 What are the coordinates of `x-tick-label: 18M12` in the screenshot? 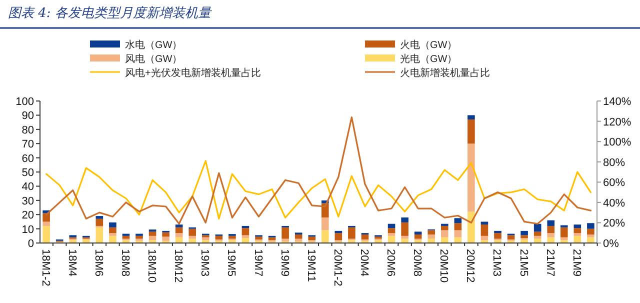 It's located at (178, 266).